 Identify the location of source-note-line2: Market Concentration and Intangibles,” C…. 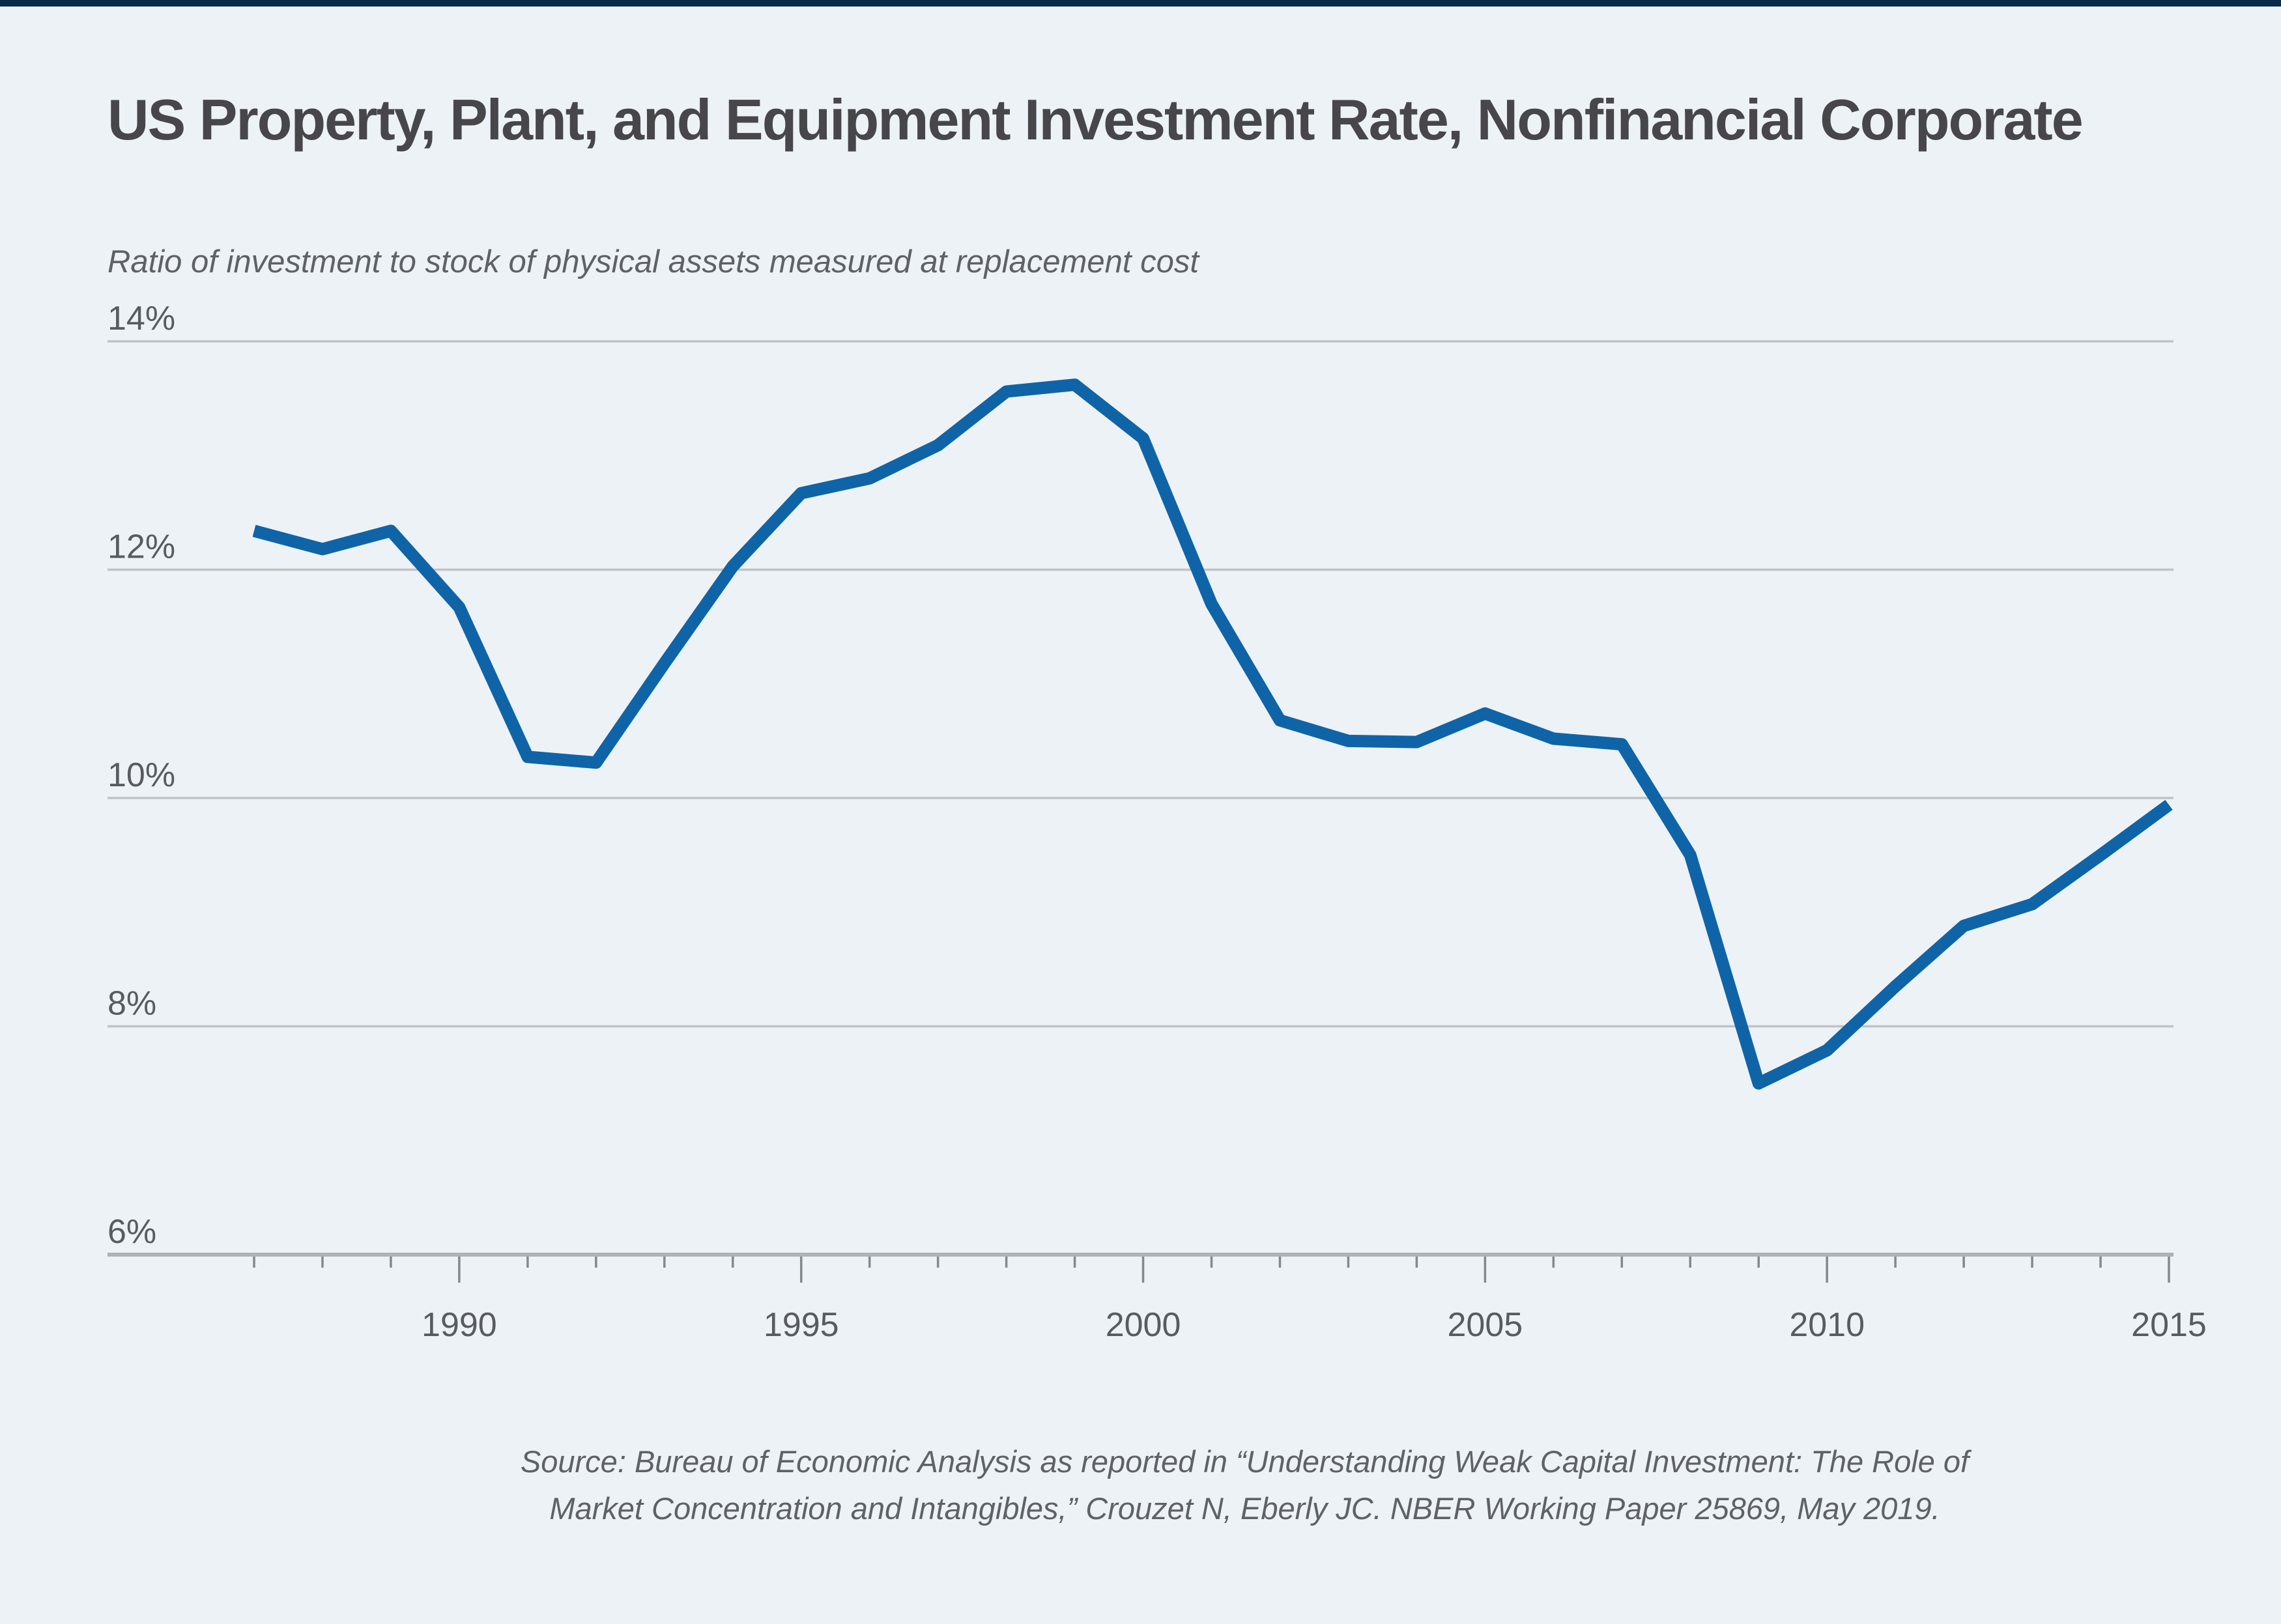
(1244, 1508).